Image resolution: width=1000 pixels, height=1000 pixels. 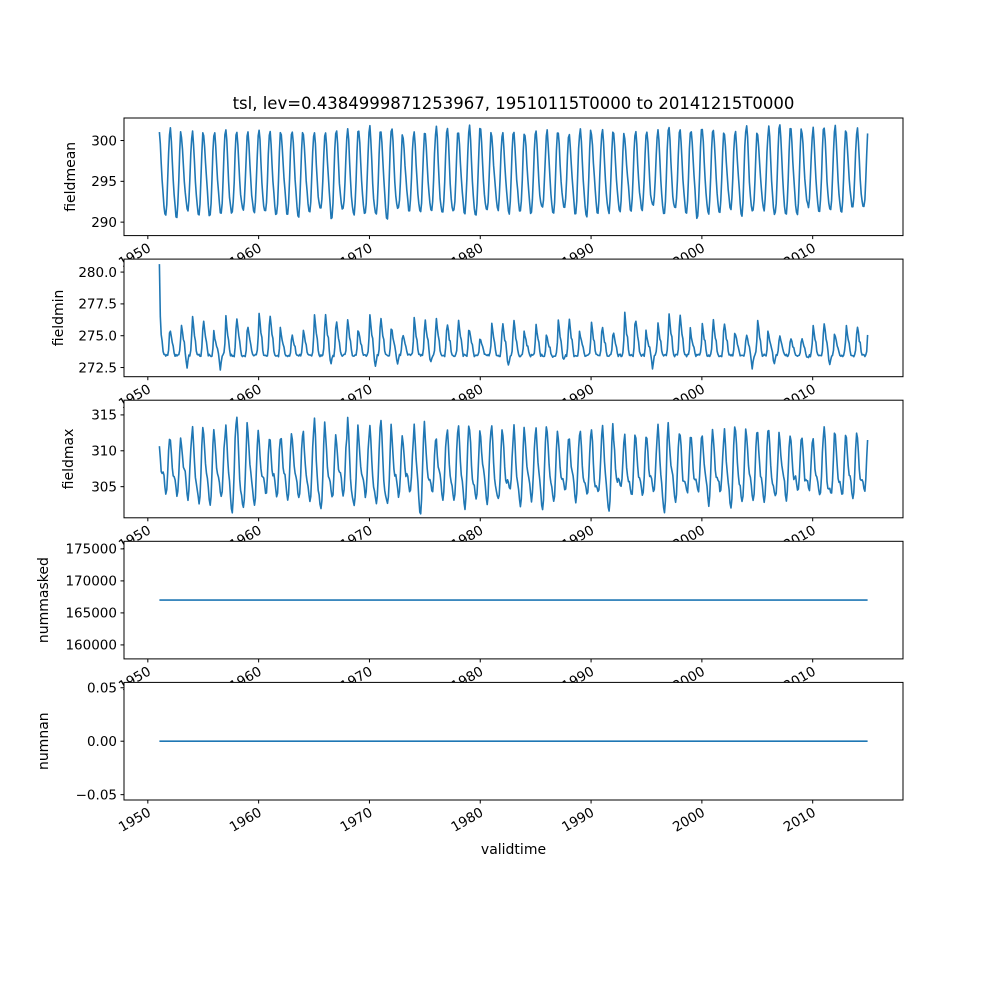 What do you see at coordinates (97, 273) in the screenshot?
I see `y-tick-label: 280.0` at bounding box center [97, 273].